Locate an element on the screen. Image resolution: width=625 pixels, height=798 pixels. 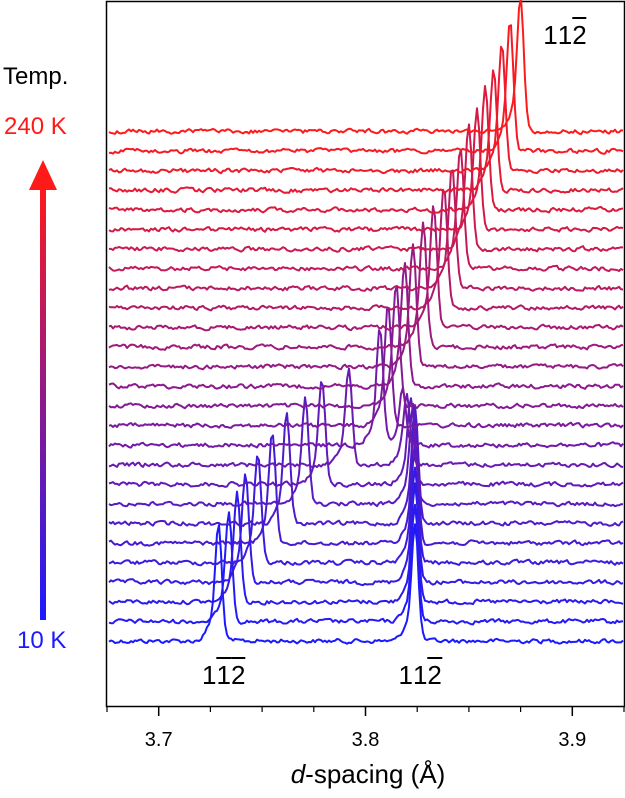
temperature-title: Temp. is located at coordinates (35, 76).